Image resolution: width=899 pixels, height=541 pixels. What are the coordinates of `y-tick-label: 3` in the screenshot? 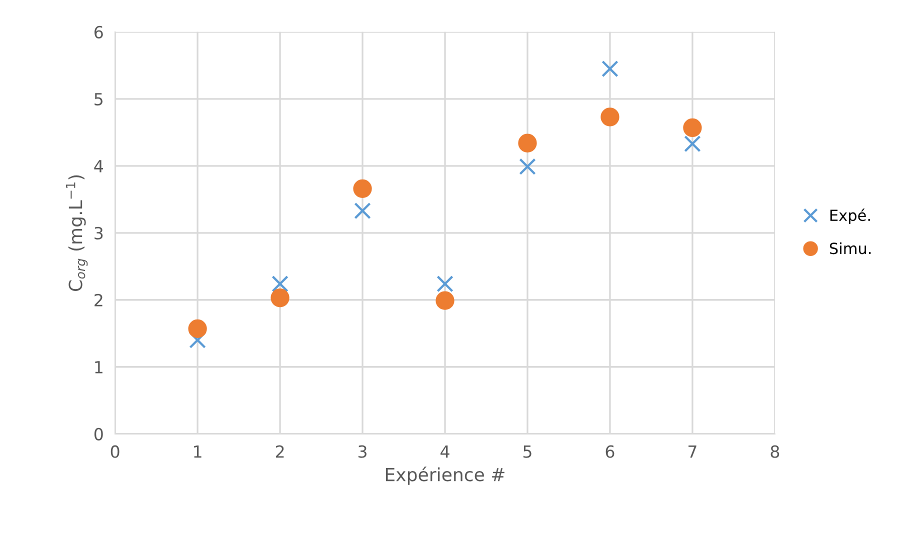 It's located at (98, 233).